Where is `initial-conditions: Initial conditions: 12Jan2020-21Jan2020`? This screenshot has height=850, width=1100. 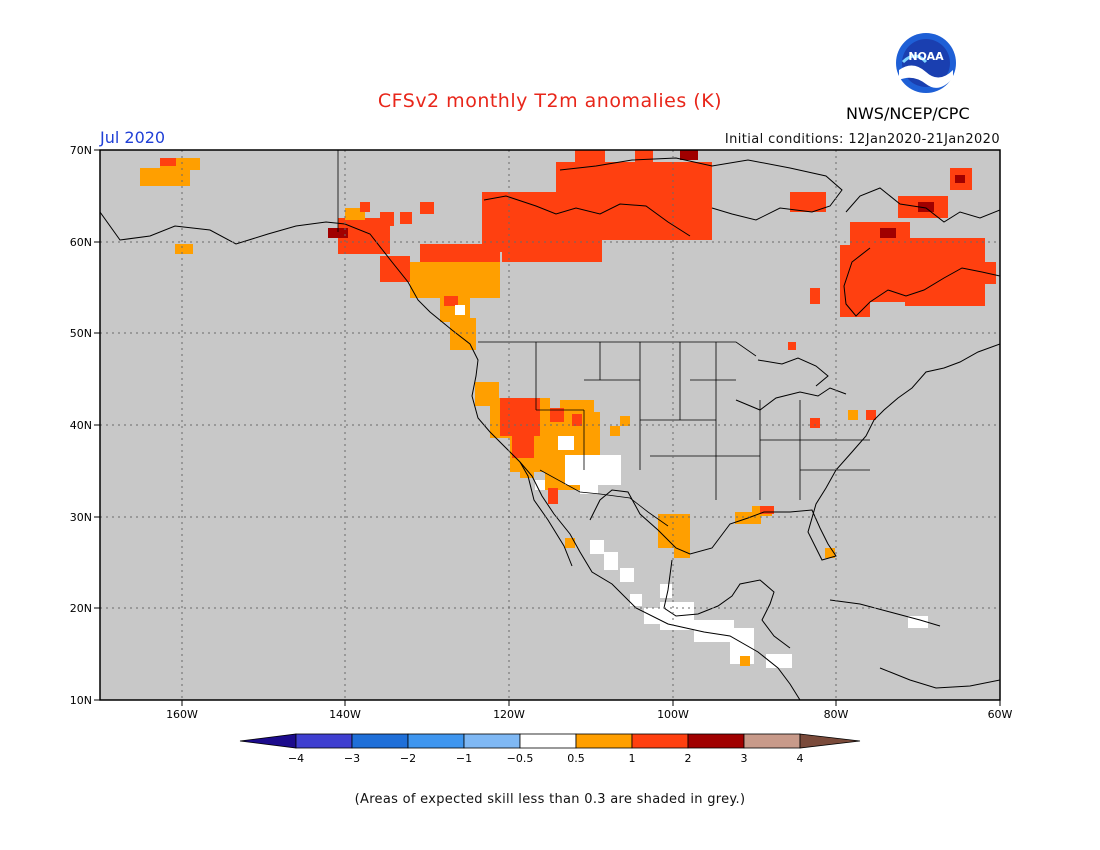 initial-conditions: Initial conditions: 12Jan2020-21Jan2020 is located at coordinates (862, 139).